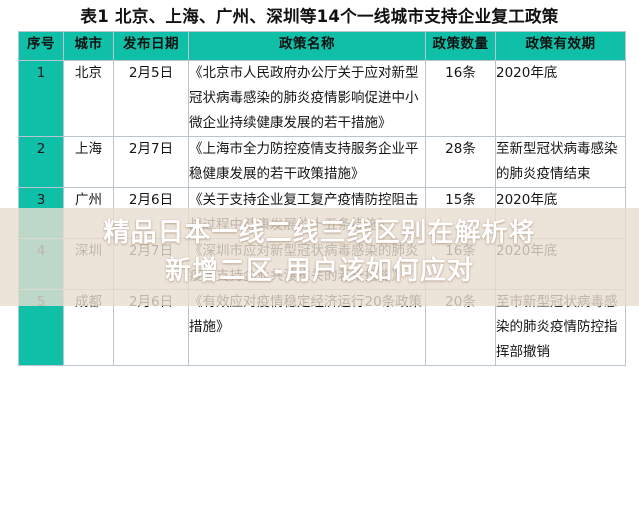 The image size is (639, 514). What do you see at coordinates (41, 264) in the screenshot?
I see `cell-seq: 4` at bounding box center [41, 264].